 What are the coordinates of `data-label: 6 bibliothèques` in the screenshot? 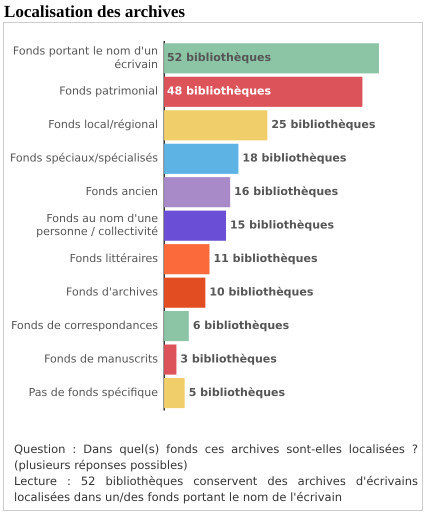 It's located at (241, 325).